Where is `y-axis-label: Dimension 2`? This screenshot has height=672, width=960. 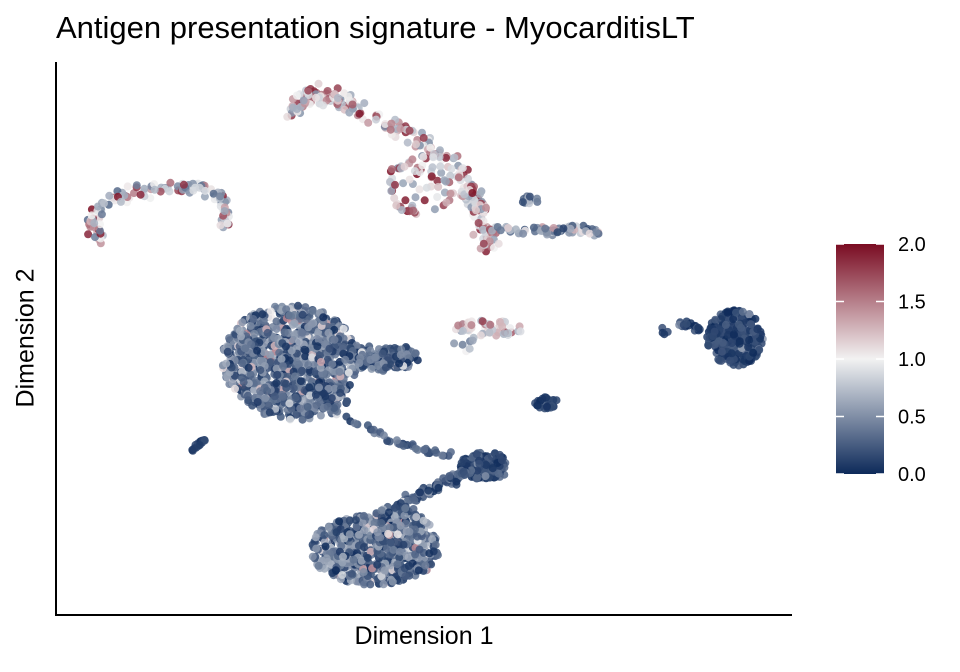
y-axis-label: Dimension 2 is located at coordinates (25, 338).